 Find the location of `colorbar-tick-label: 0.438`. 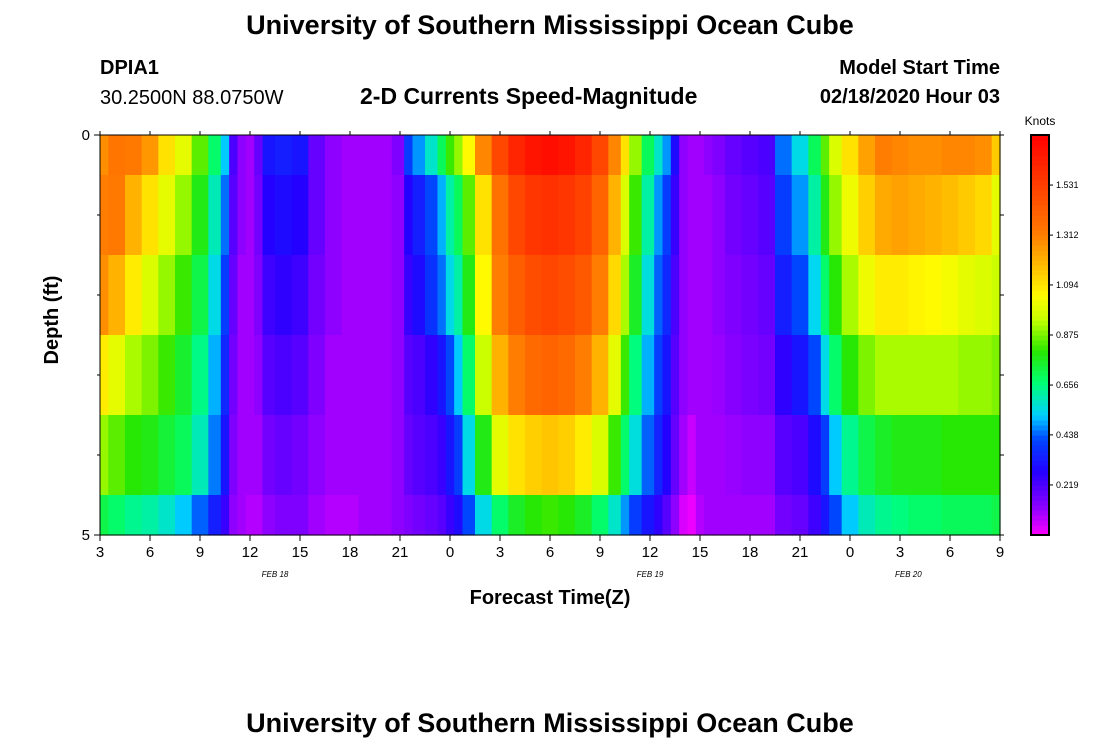

colorbar-tick-label: 0.438 is located at coordinates (1067, 435).